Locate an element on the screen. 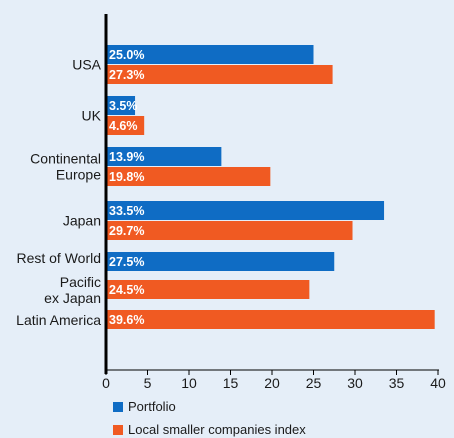 The image size is (454, 438). category-label: Japan is located at coordinates (82, 221).